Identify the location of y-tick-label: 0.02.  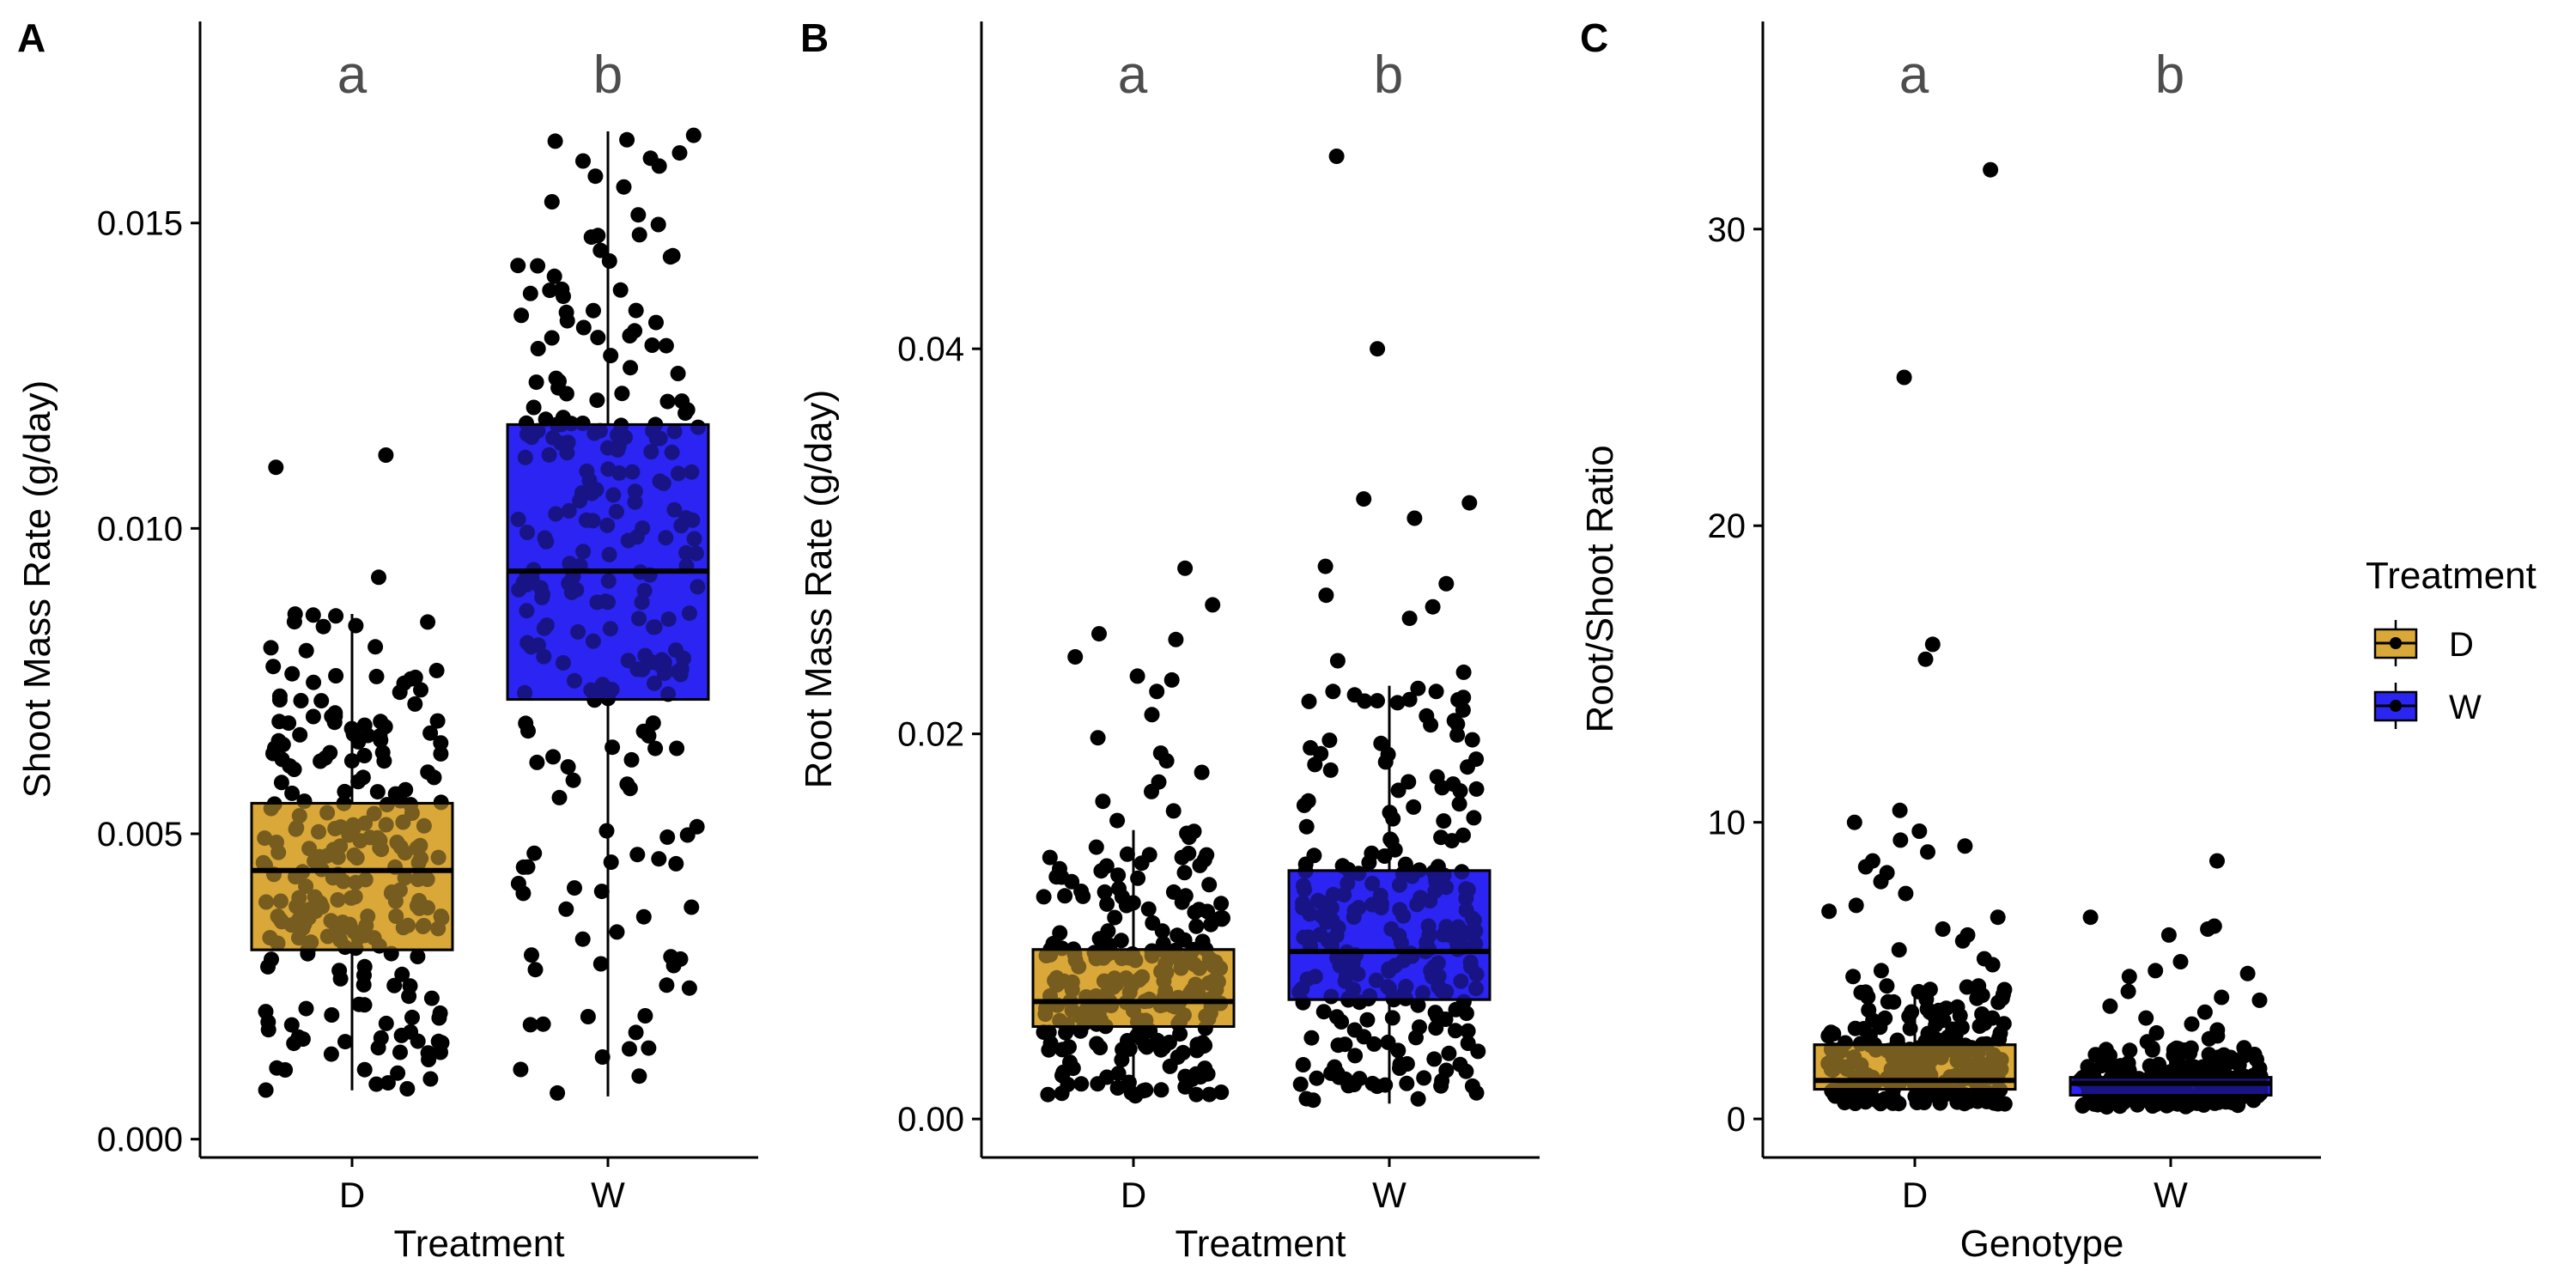
(930, 735).